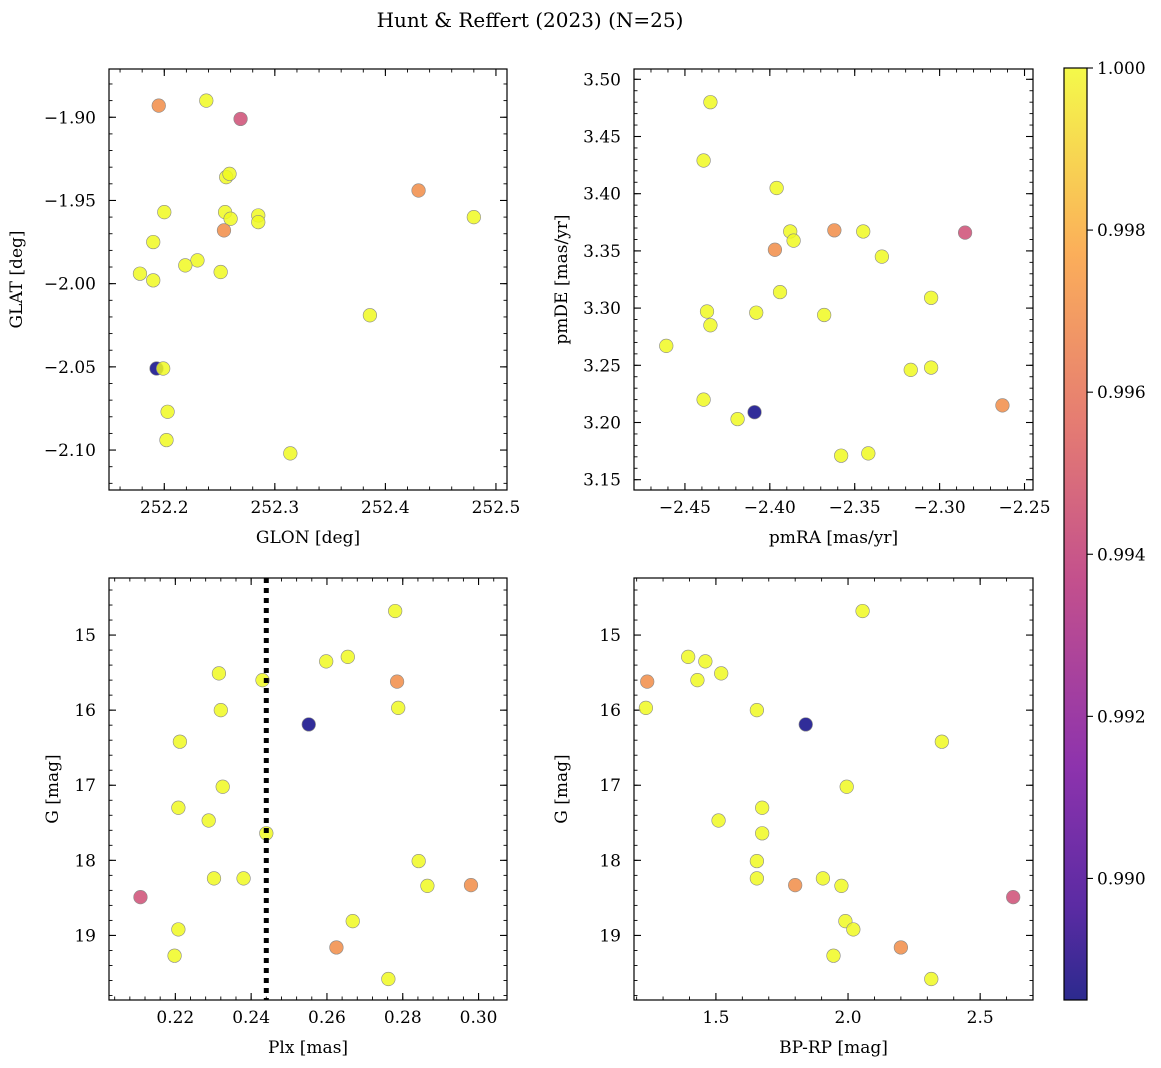  What do you see at coordinates (980, 1018) in the screenshot?
I see `x-tick-label: 2.5` at bounding box center [980, 1018].